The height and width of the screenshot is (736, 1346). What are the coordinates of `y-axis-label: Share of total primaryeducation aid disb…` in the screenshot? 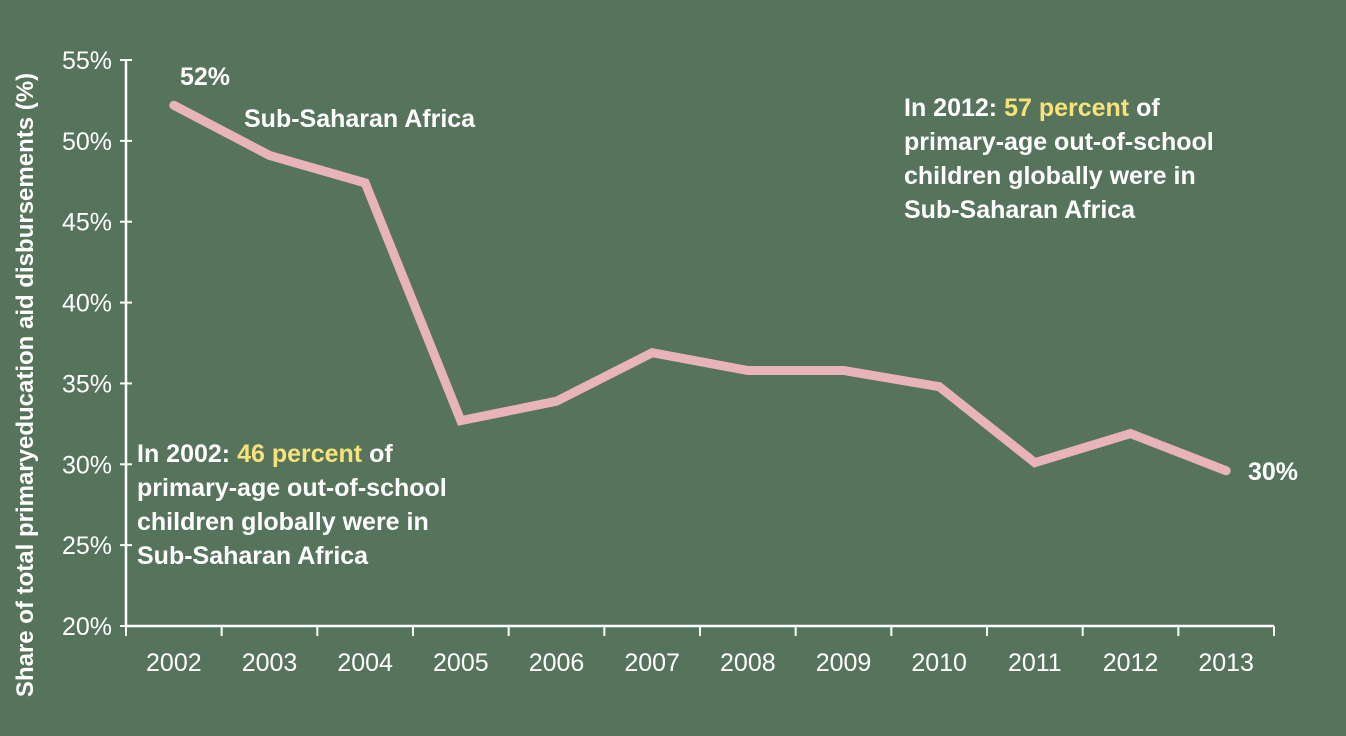 It's located at (25, 385).